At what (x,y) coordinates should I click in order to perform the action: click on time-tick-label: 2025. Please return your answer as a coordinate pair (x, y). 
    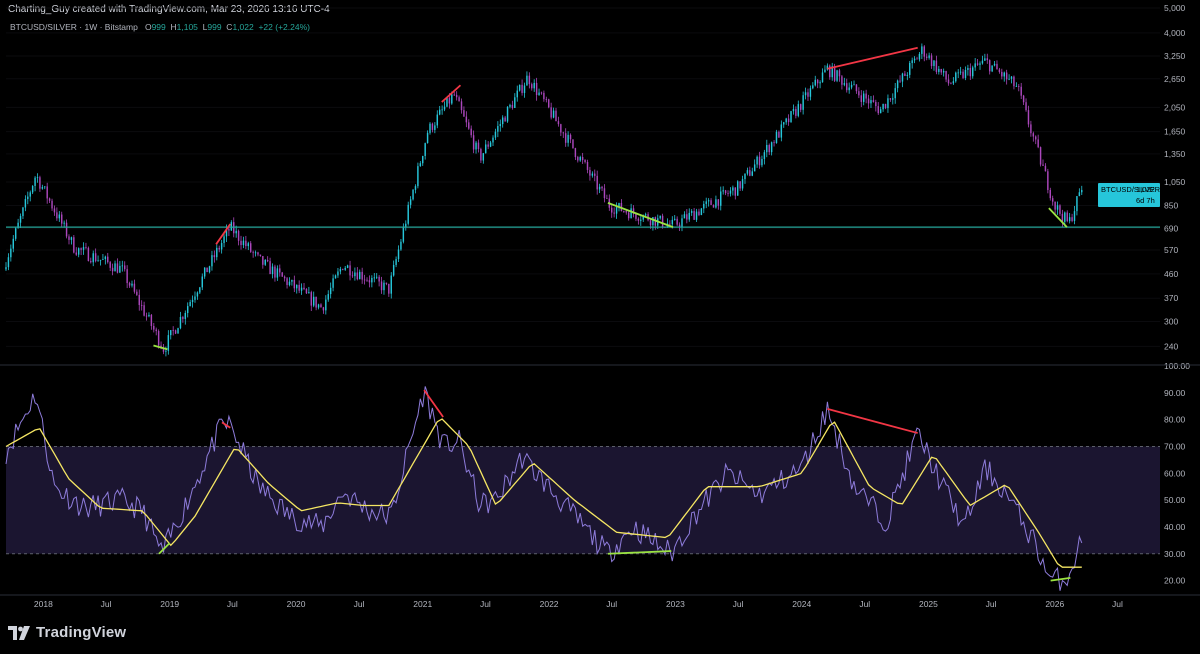
    Looking at the image, I should click on (928, 604).